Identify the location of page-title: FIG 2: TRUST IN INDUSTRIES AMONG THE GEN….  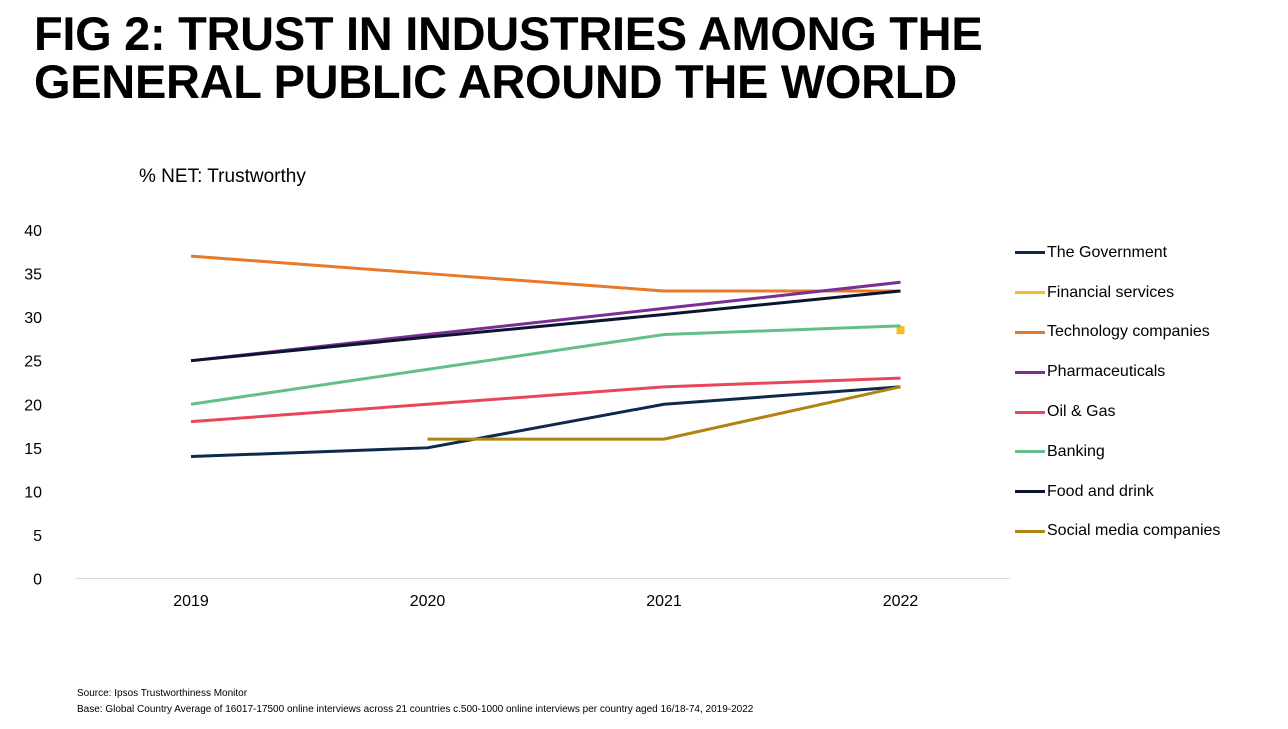
(534, 58).